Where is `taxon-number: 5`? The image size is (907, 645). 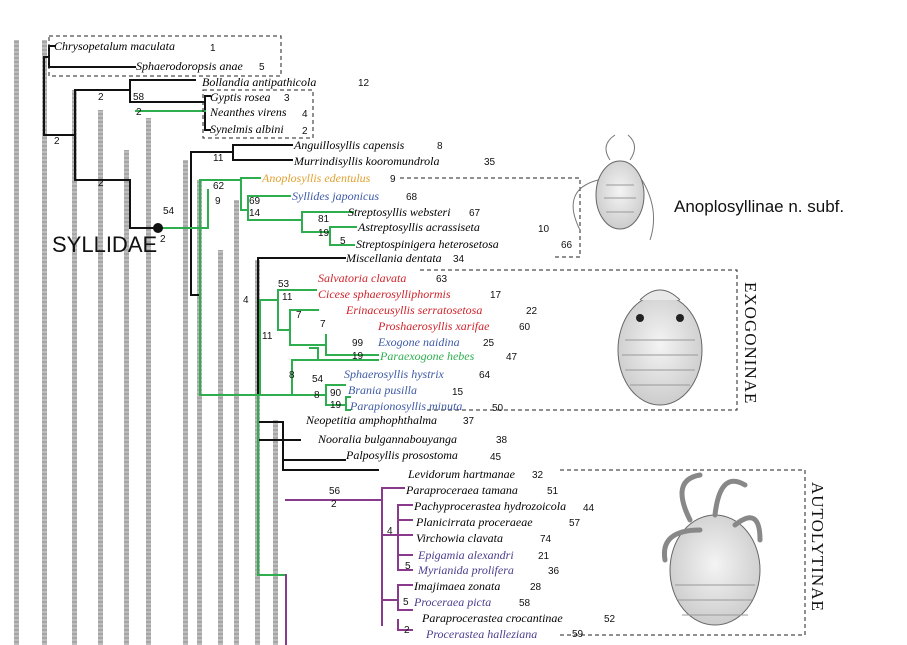 taxon-number: 5 is located at coordinates (262, 67).